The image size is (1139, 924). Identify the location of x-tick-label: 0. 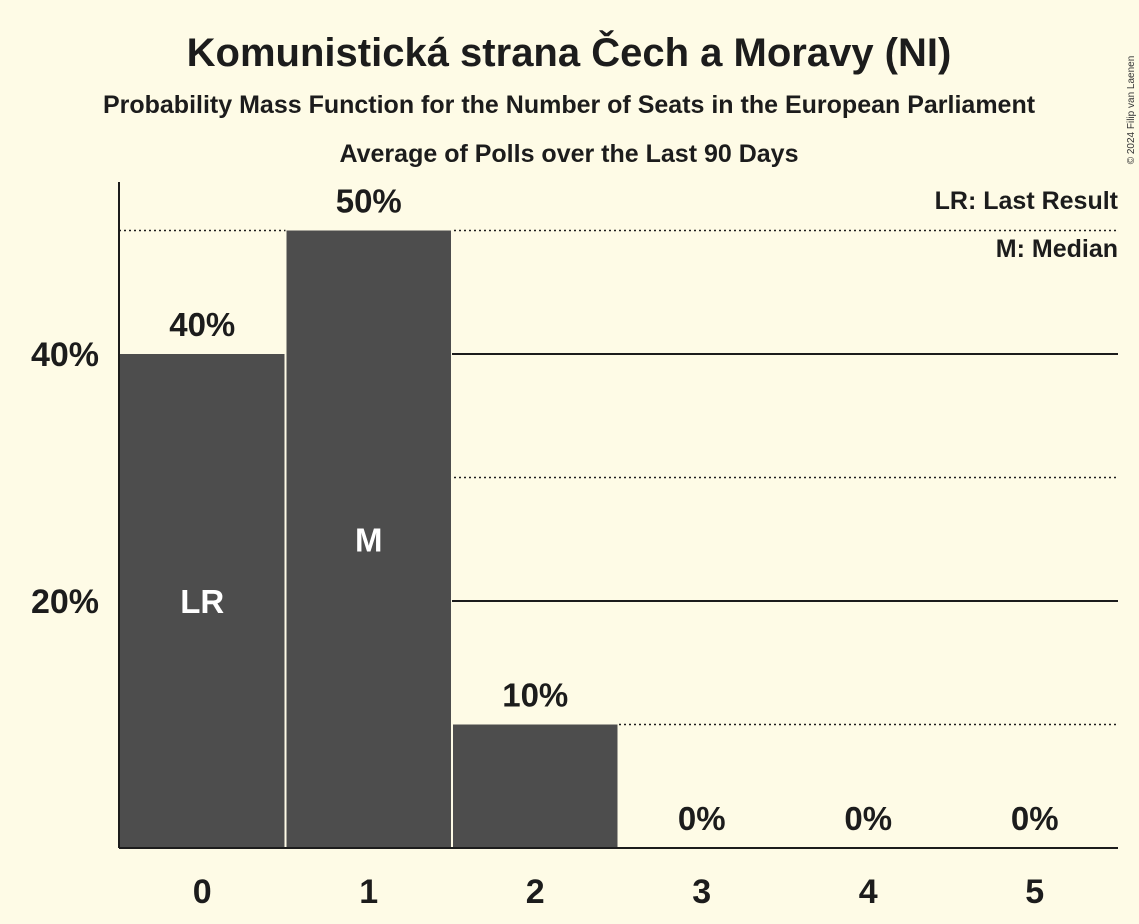
(202, 892).